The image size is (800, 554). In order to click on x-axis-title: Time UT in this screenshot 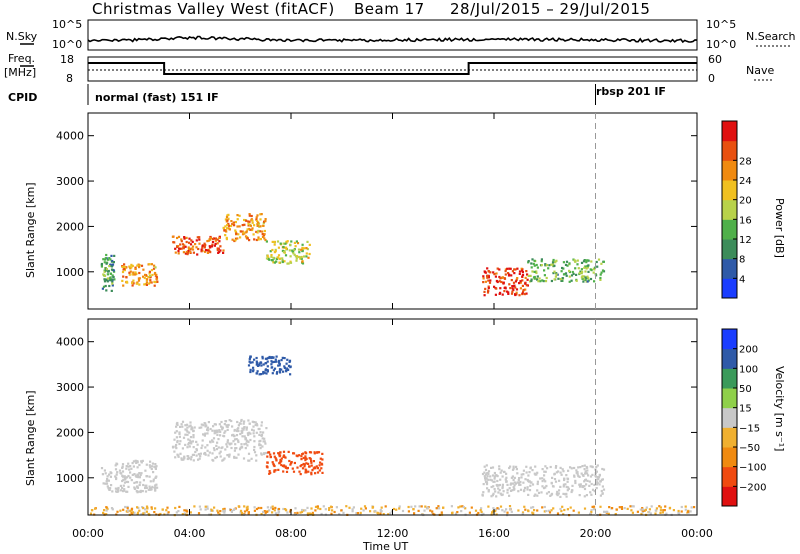, I will do `click(386, 546)`.